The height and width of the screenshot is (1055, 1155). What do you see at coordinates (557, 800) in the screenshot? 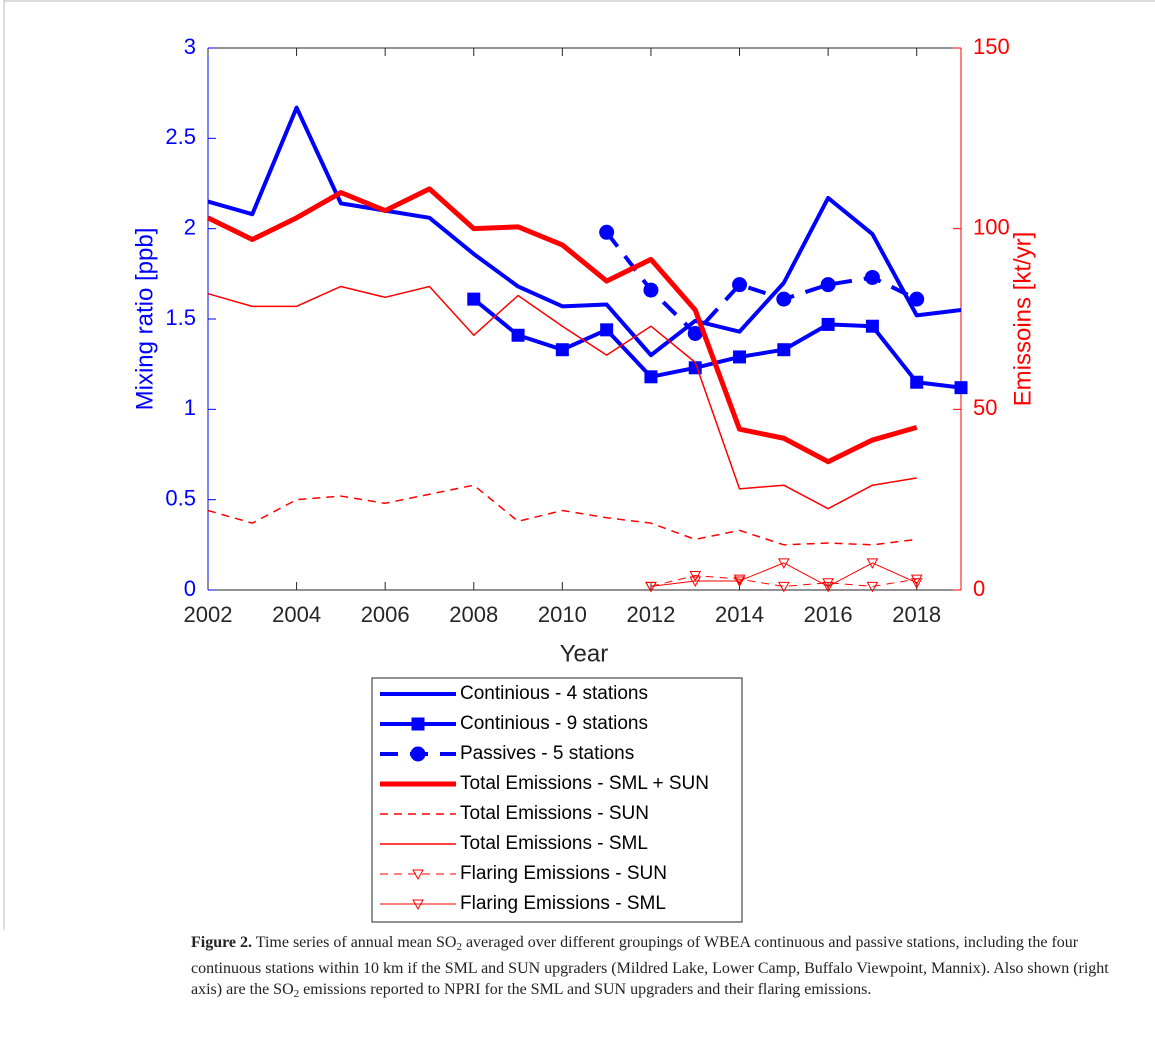
I see `legend-box` at bounding box center [557, 800].